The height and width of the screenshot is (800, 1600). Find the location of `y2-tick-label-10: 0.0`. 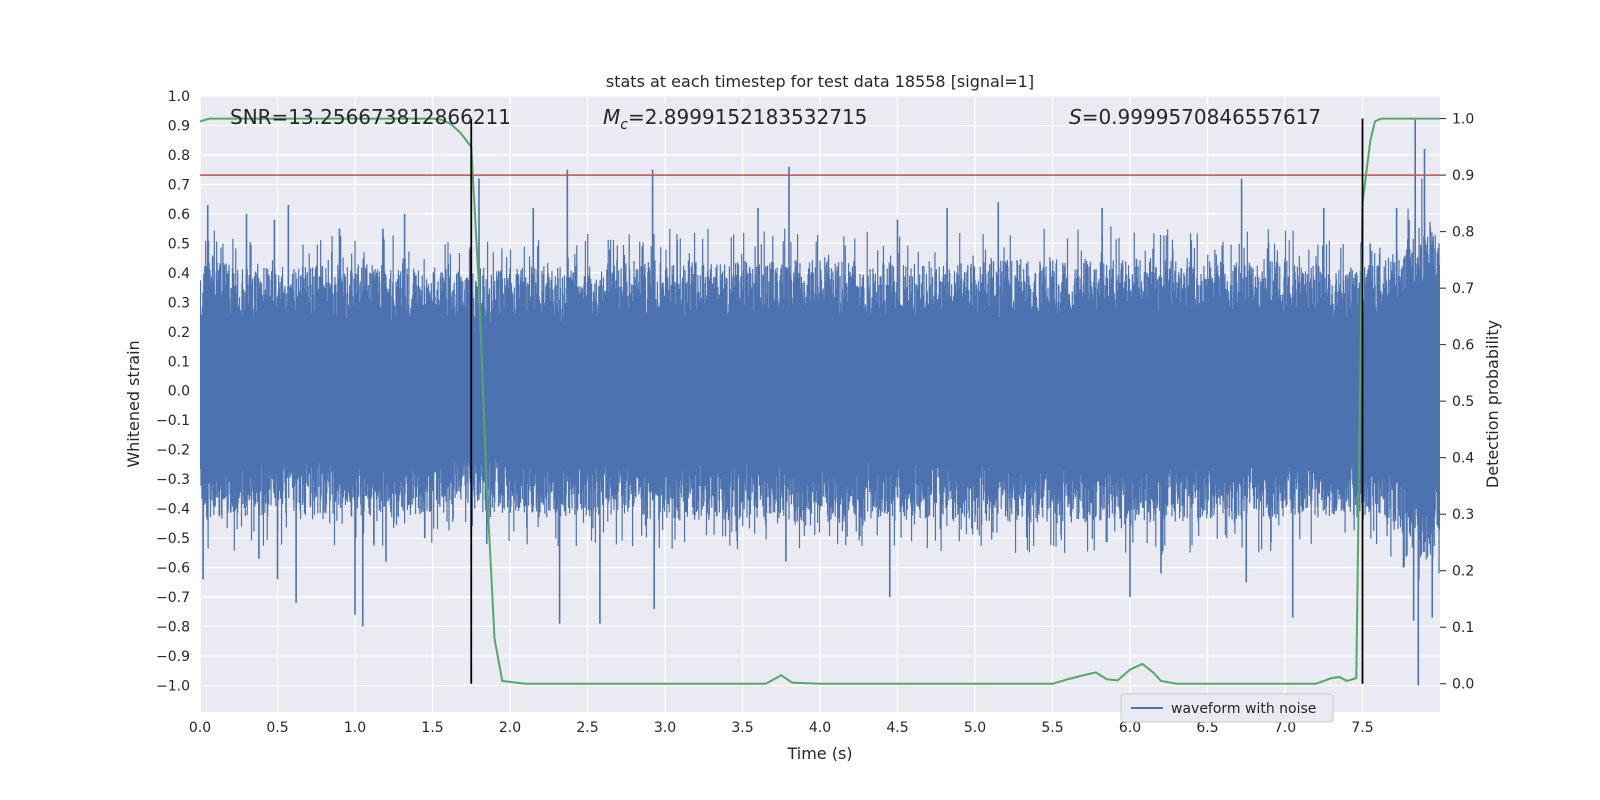

y2-tick-label-10: 0.0 is located at coordinates (1463, 685).